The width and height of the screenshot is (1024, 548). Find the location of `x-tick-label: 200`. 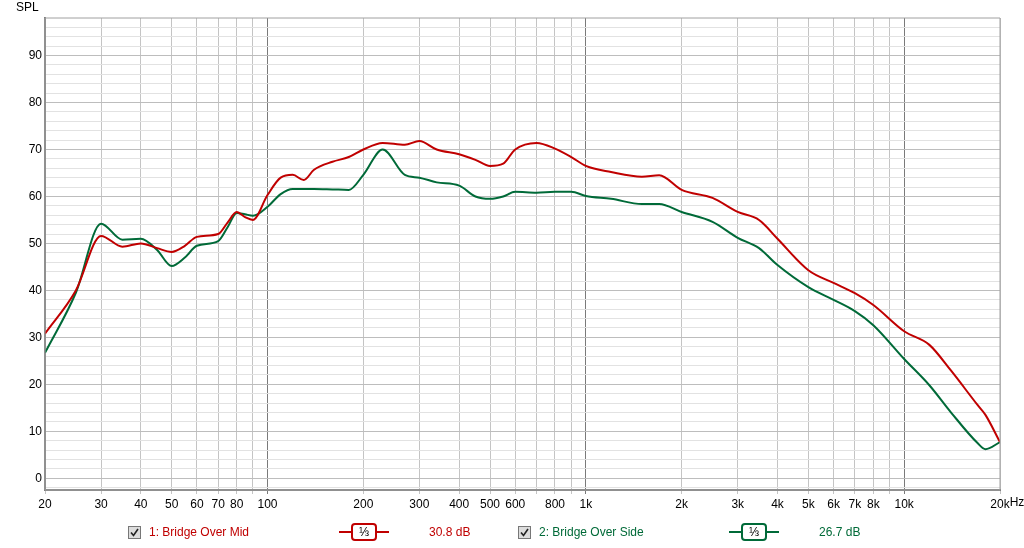

x-tick-label: 200 is located at coordinates (363, 503).